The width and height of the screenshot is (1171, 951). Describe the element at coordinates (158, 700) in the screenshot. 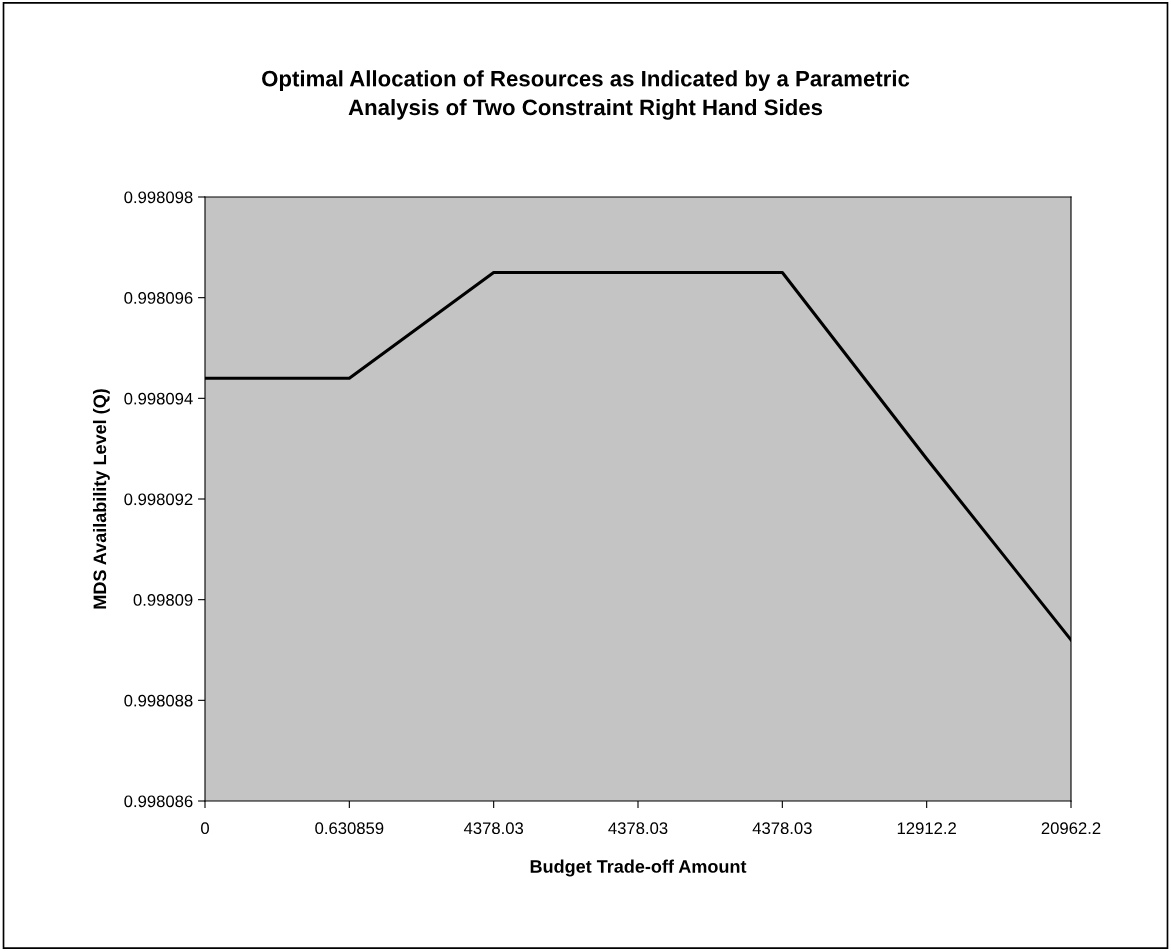

I see `y-tick-label: 0.998088` at that location.